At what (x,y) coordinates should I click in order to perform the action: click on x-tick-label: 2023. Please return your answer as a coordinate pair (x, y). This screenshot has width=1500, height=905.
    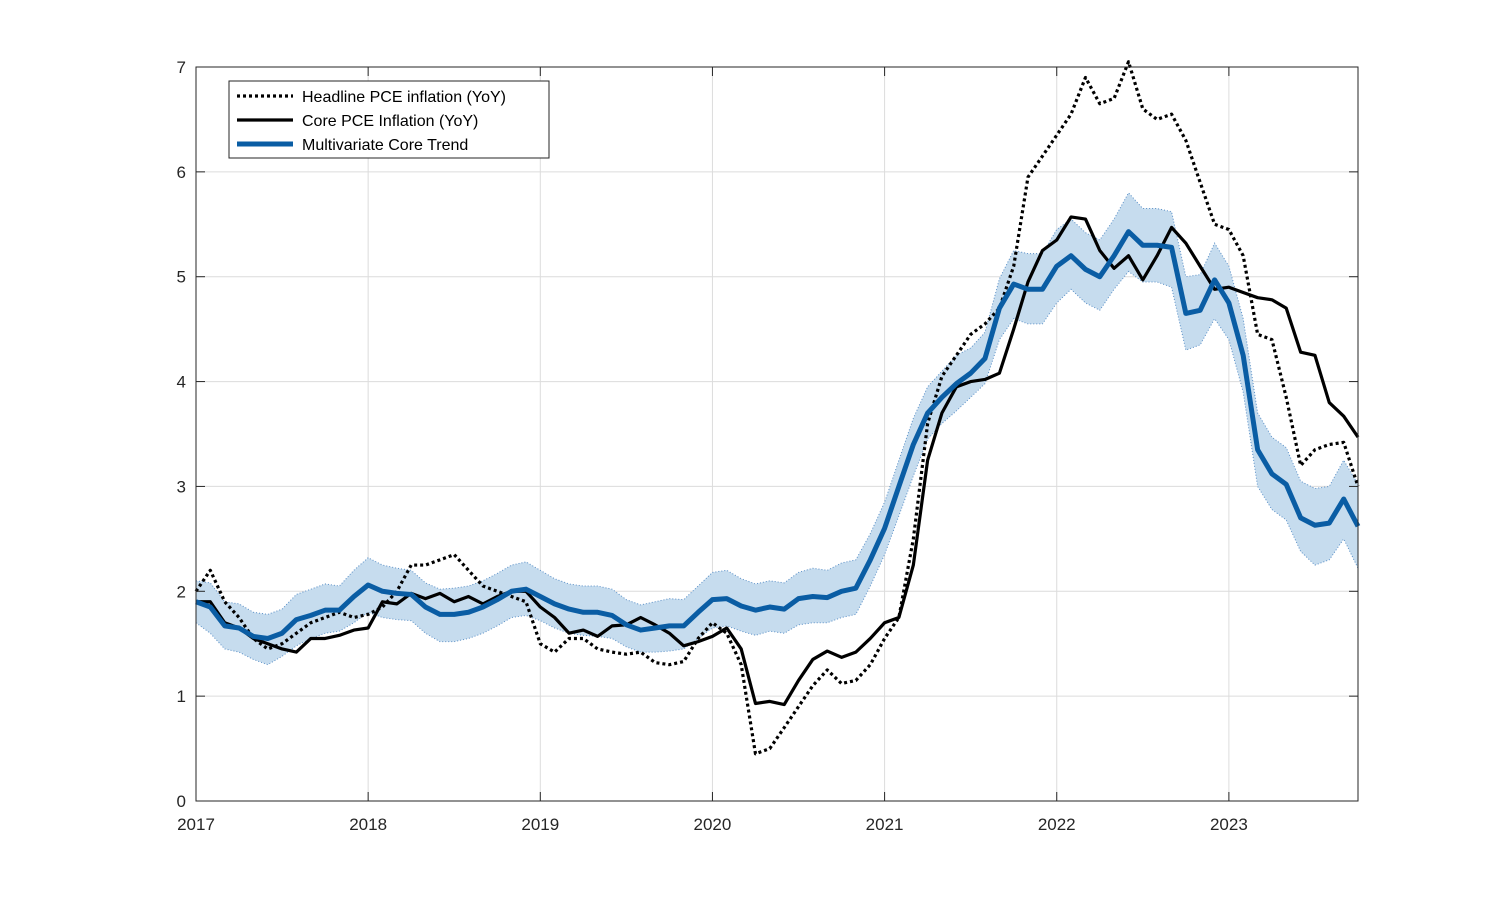
    Looking at the image, I should click on (1229, 824).